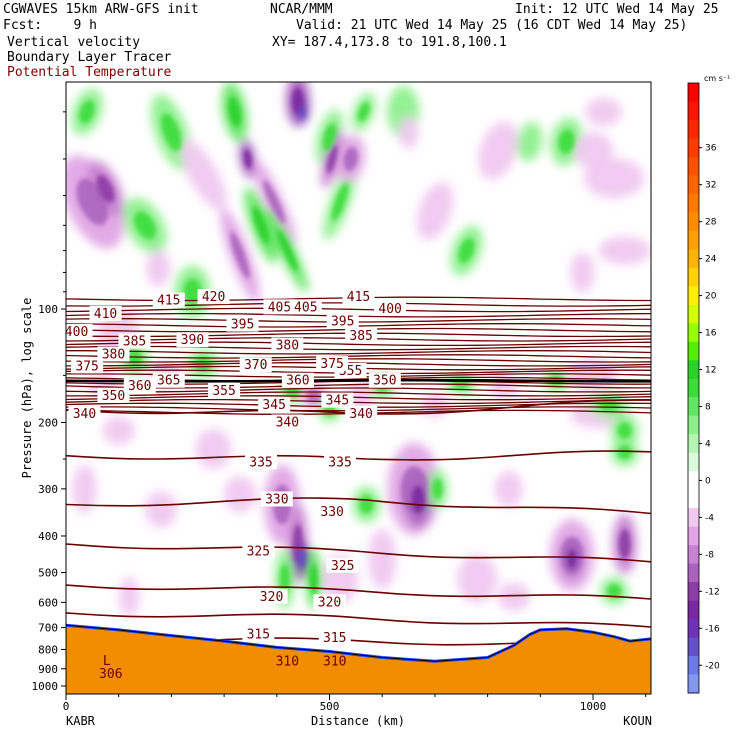 This screenshot has height=740, width=740. I want to click on y-tick-label: 100, so click(48, 309).